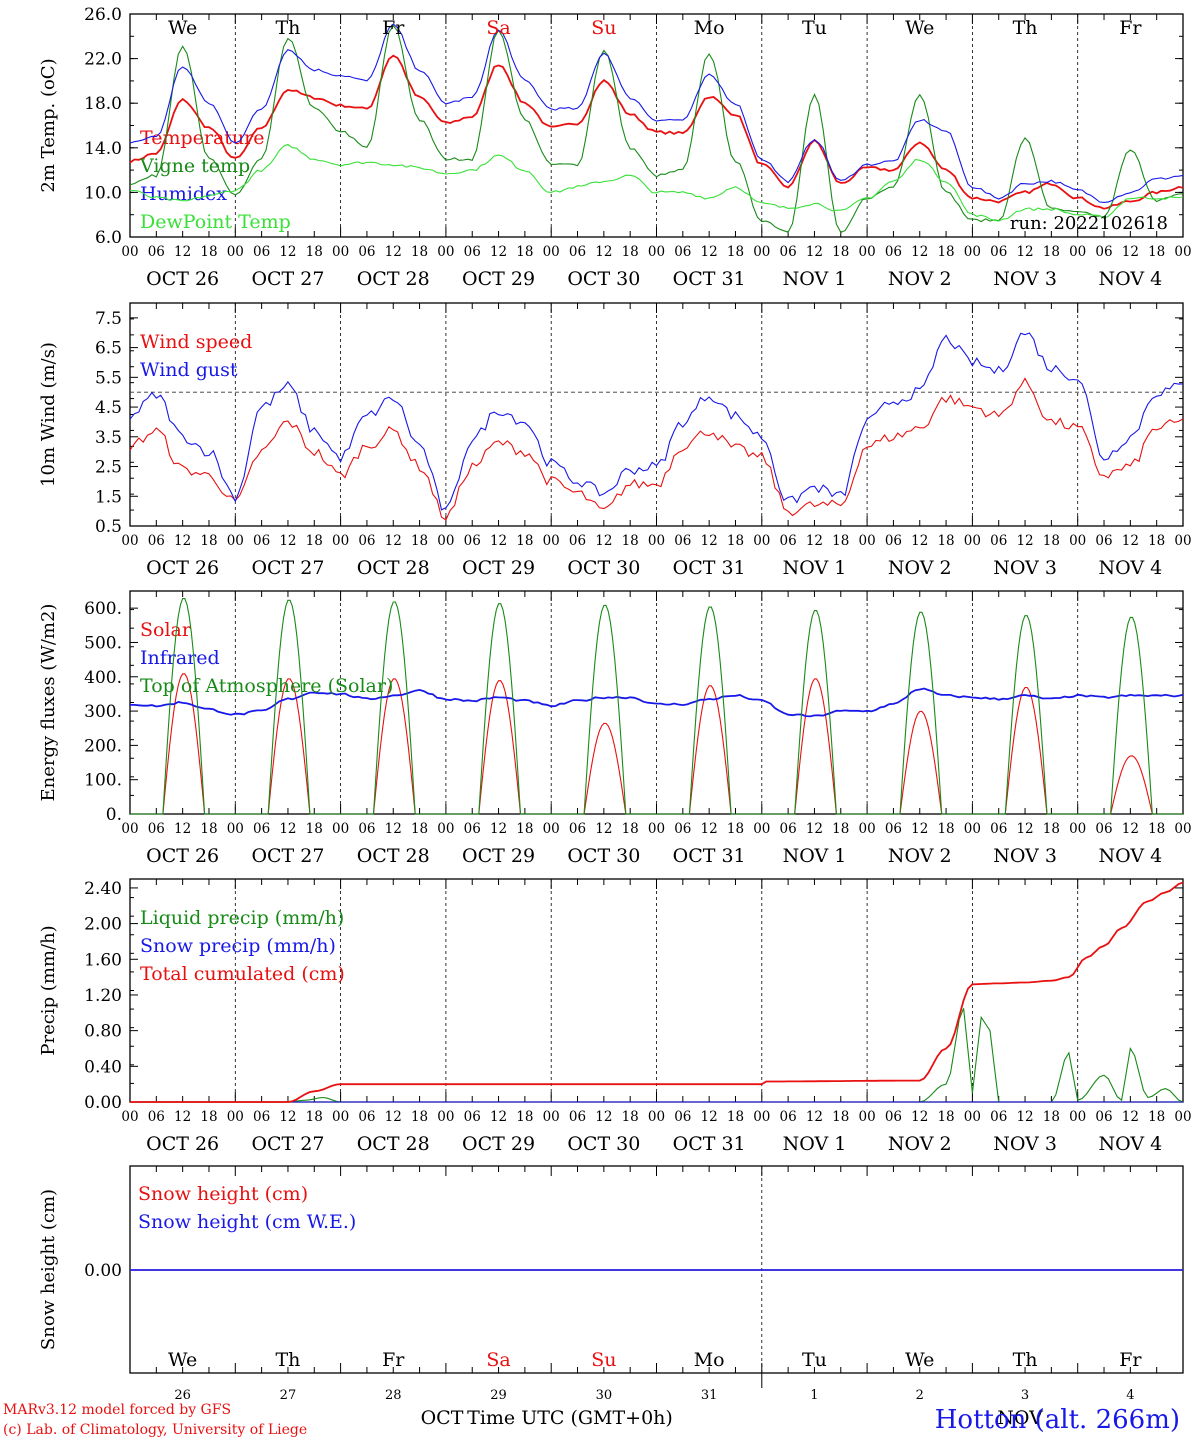 This screenshot has width=1194, height=1440. Describe the element at coordinates (266, 686) in the screenshot. I see `legend-entry: Top of Atmosphere (Solar)` at that location.